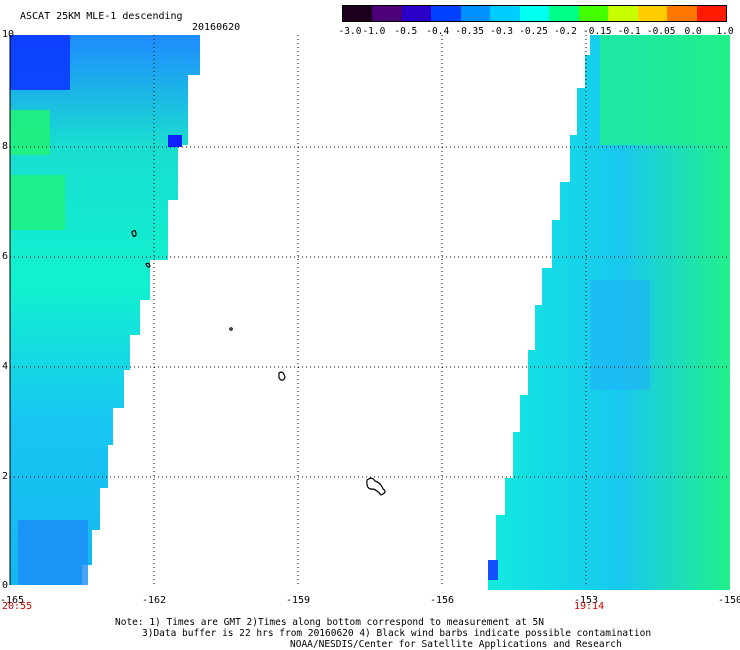 This screenshot has height=650, width=740. Describe the element at coordinates (469, 31) in the screenshot. I see `colorbar-tick-label: -0.35` at that location.